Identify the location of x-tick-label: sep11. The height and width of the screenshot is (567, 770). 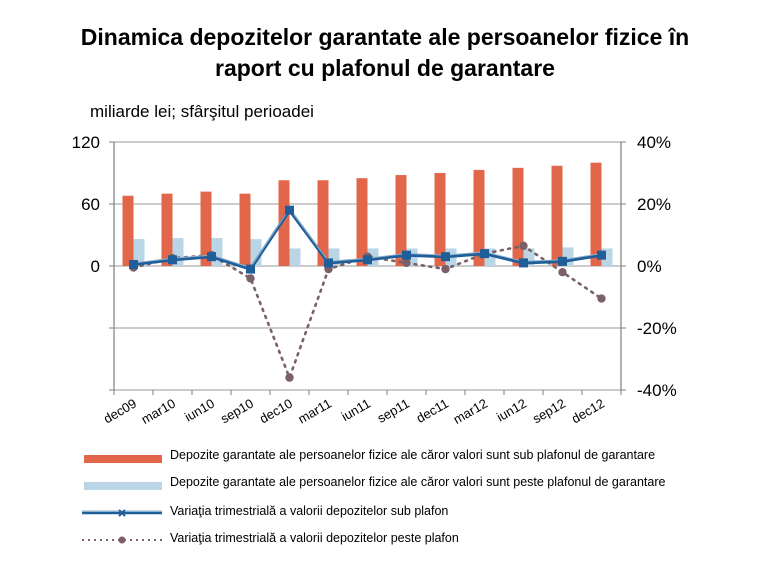
(393, 411).